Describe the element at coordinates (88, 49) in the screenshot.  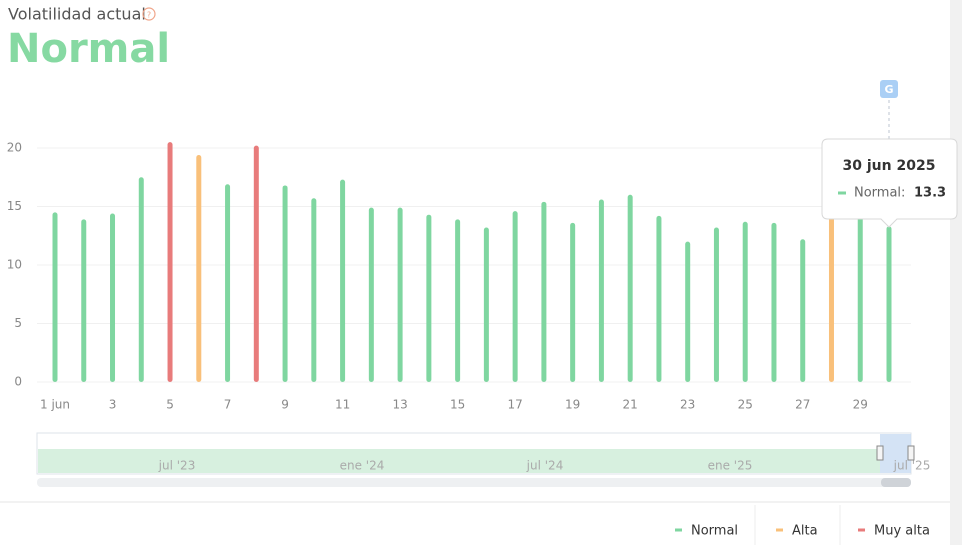
I see `header-status: Normal` at that location.